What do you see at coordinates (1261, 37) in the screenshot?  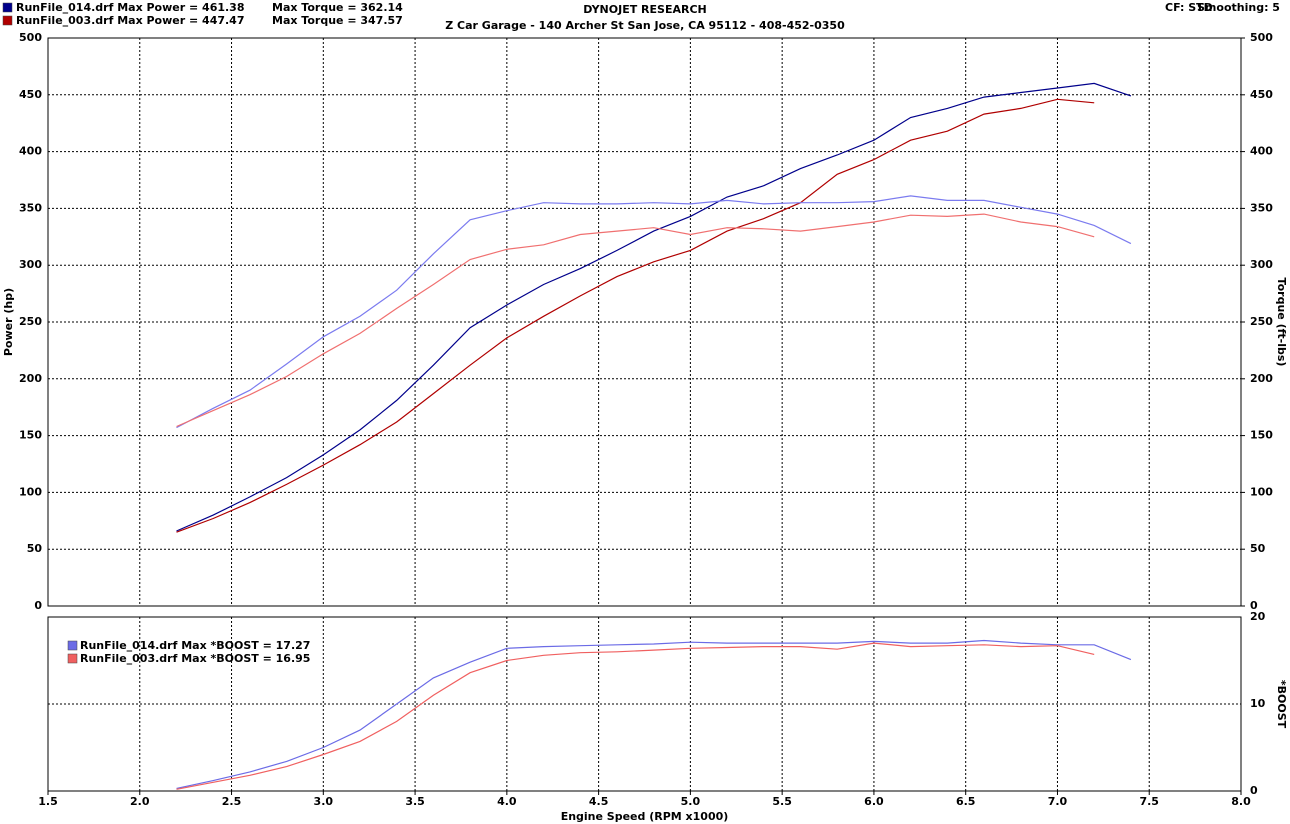 I see `y2-tick-label: 500` at bounding box center [1261, 37].